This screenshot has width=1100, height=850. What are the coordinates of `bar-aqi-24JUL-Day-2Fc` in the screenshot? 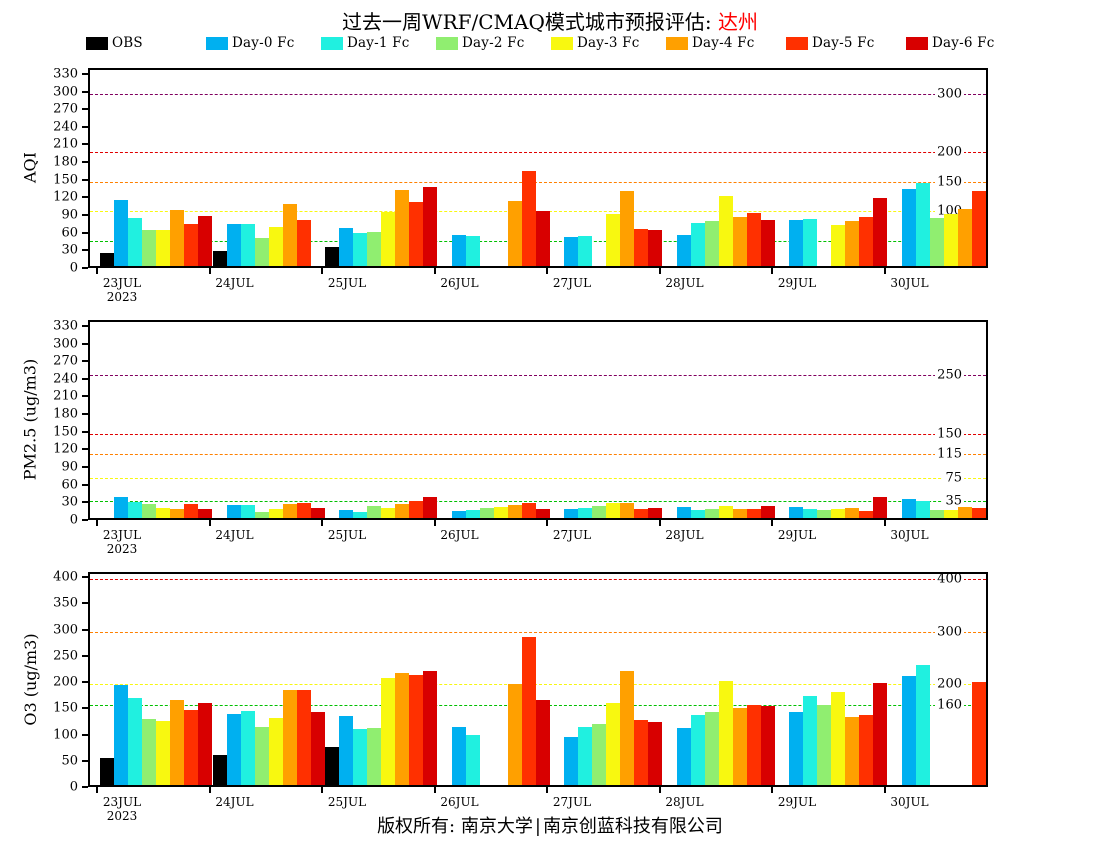 It's located at (261, 251).